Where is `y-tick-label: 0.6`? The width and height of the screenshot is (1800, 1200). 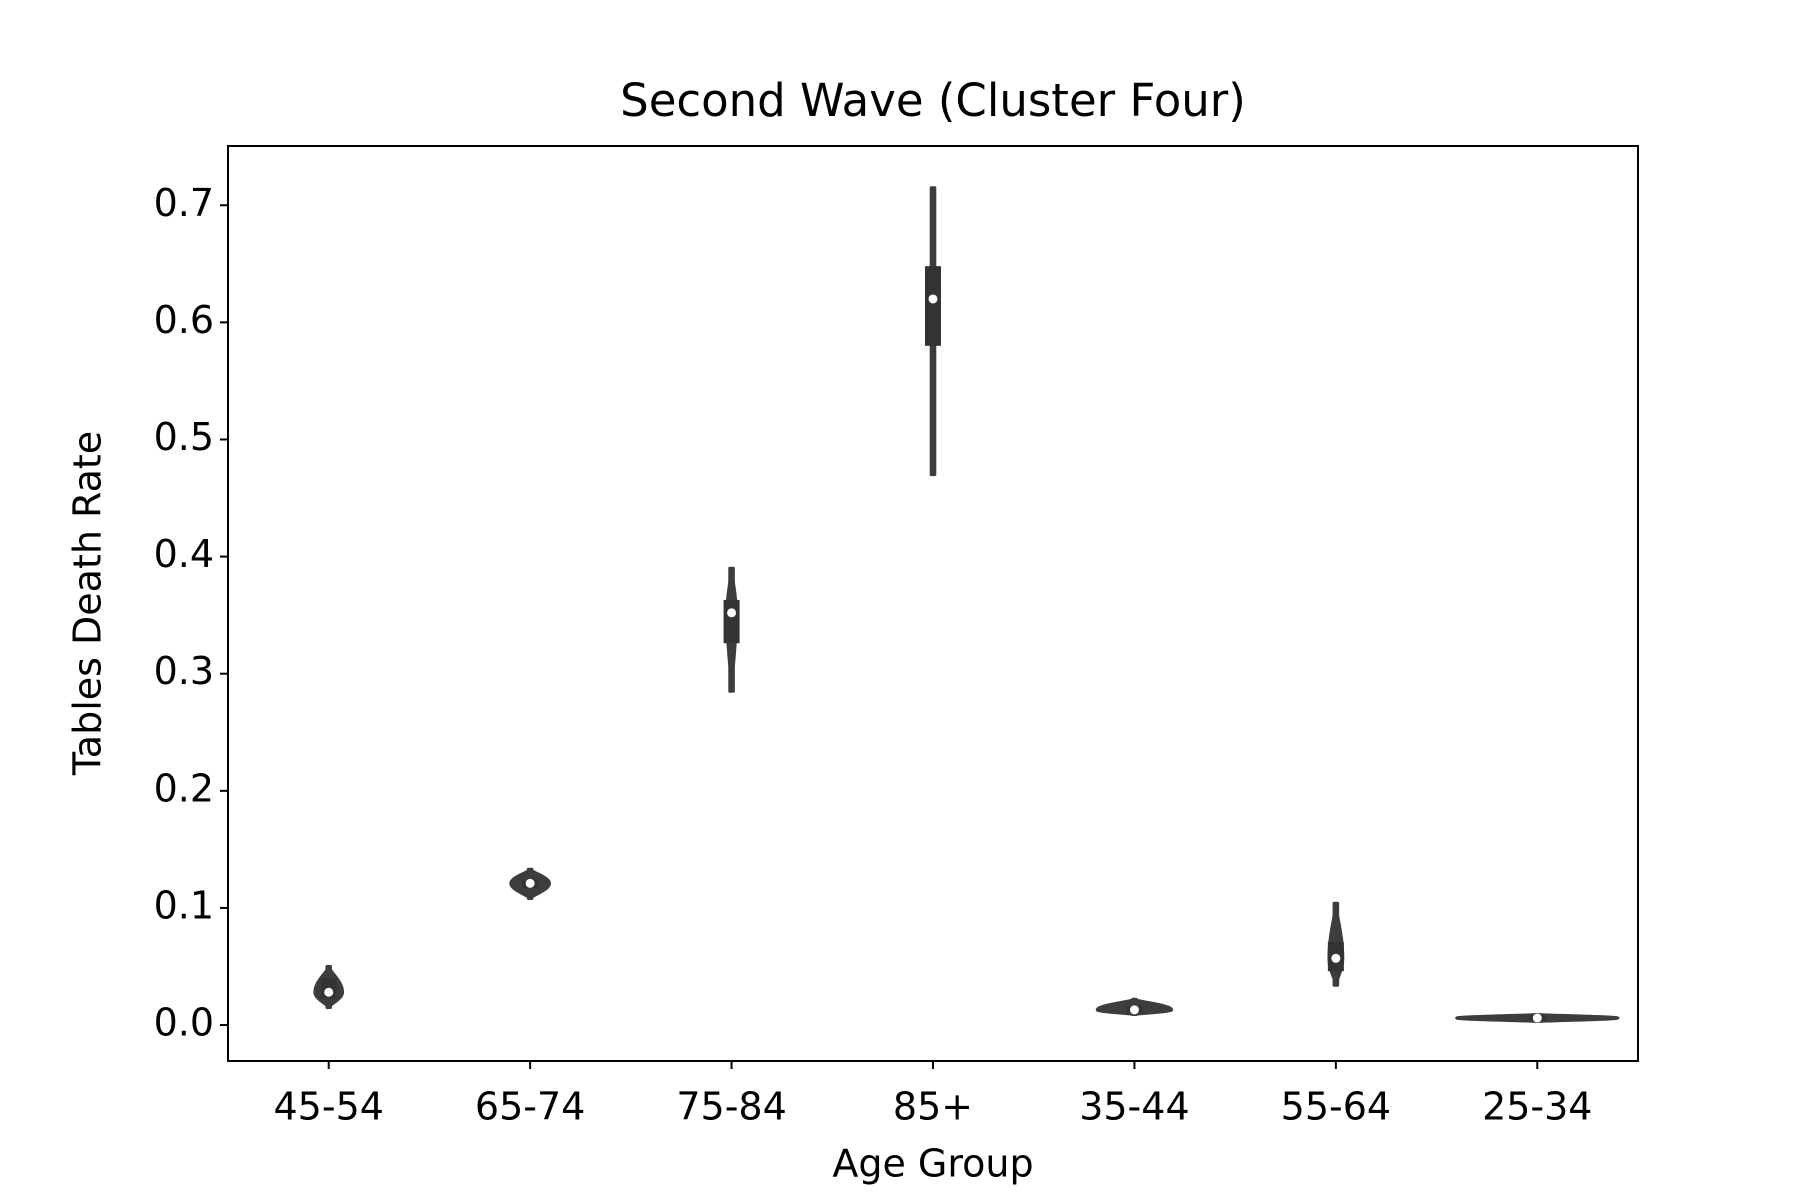 y-tick-label: 0.6 is located at coordinates (184, 320).